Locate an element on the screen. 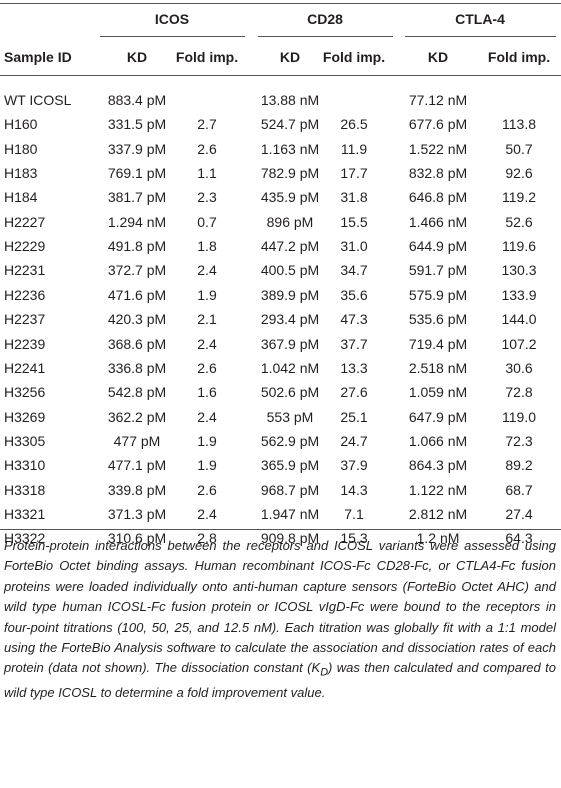  sample-id: H3310 is located at coordinates (25, 465).